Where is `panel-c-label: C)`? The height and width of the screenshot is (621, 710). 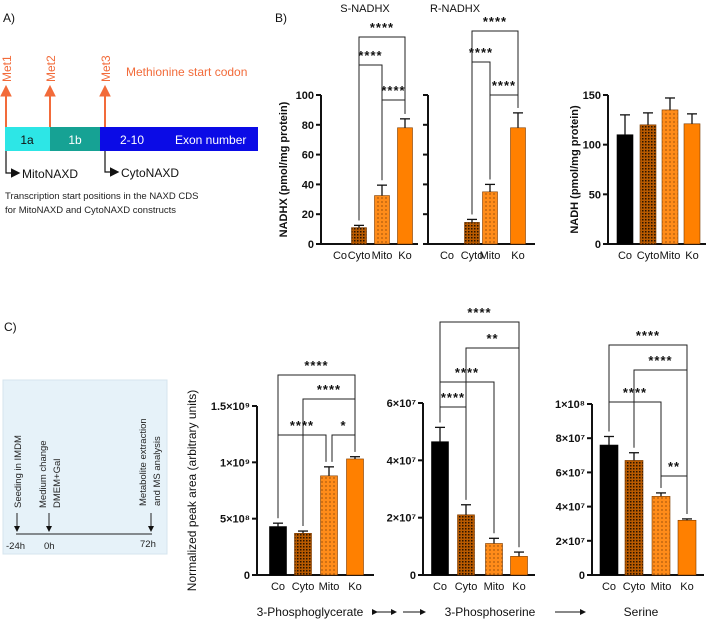 panel-c-label: C) is located at coordinates (10, 327).